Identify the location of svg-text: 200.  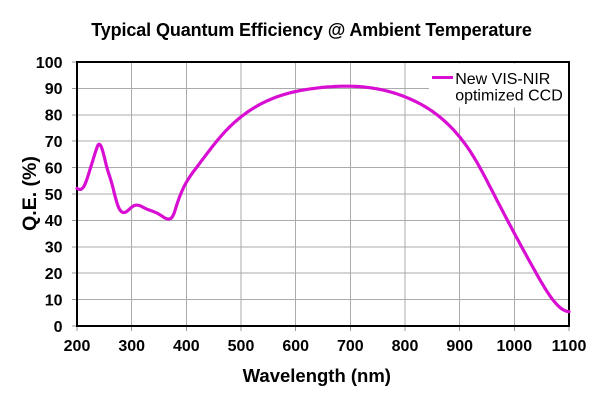
(77, 346).